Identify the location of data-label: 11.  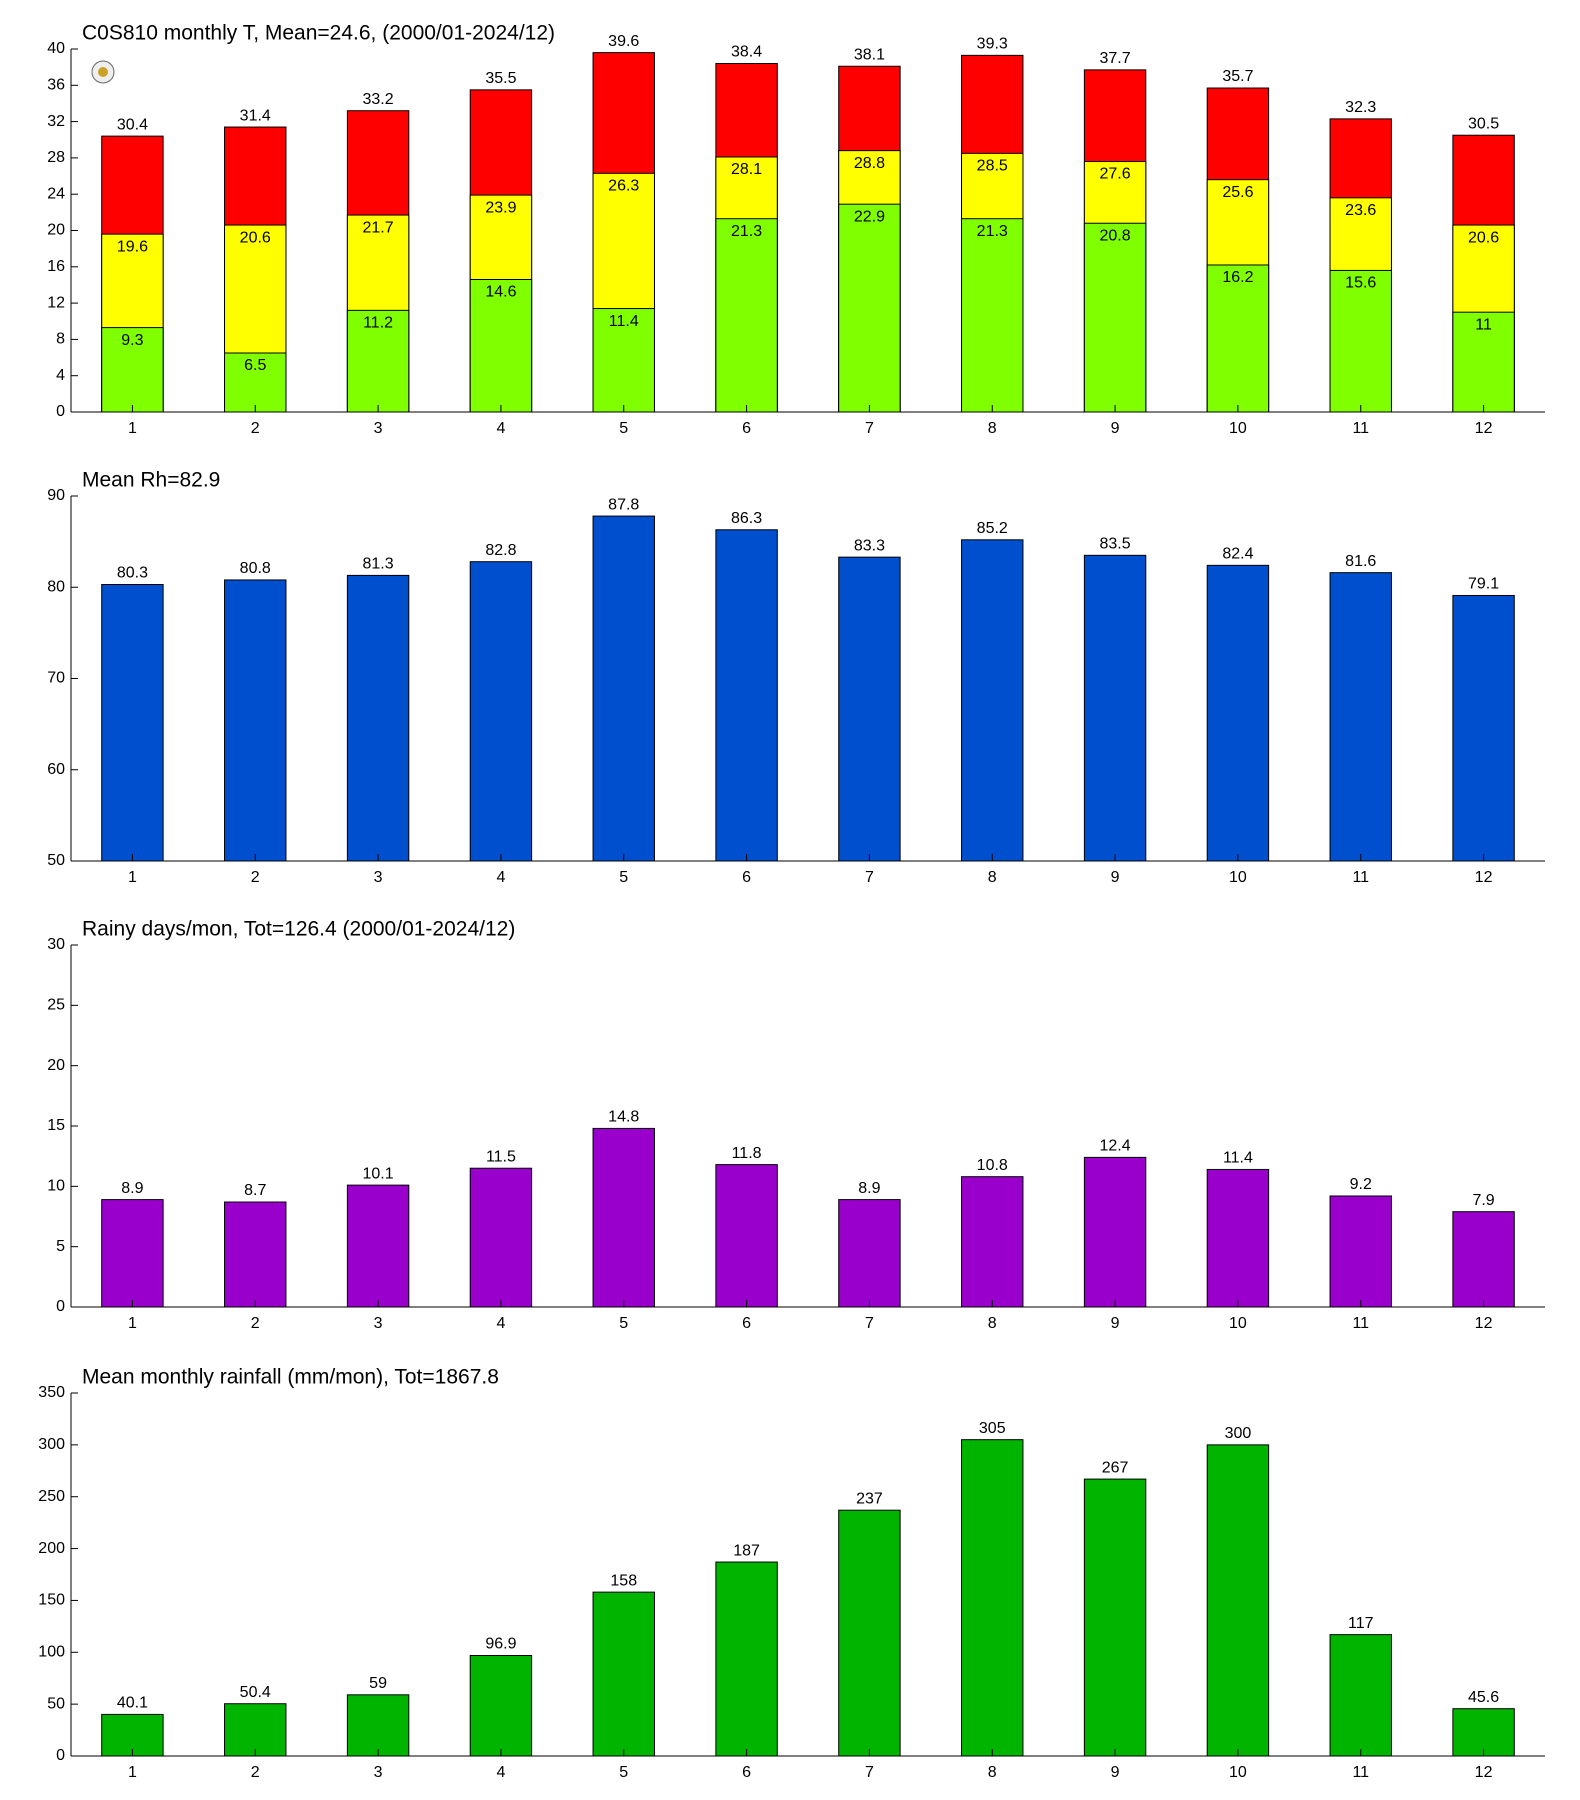
(1483, 324).